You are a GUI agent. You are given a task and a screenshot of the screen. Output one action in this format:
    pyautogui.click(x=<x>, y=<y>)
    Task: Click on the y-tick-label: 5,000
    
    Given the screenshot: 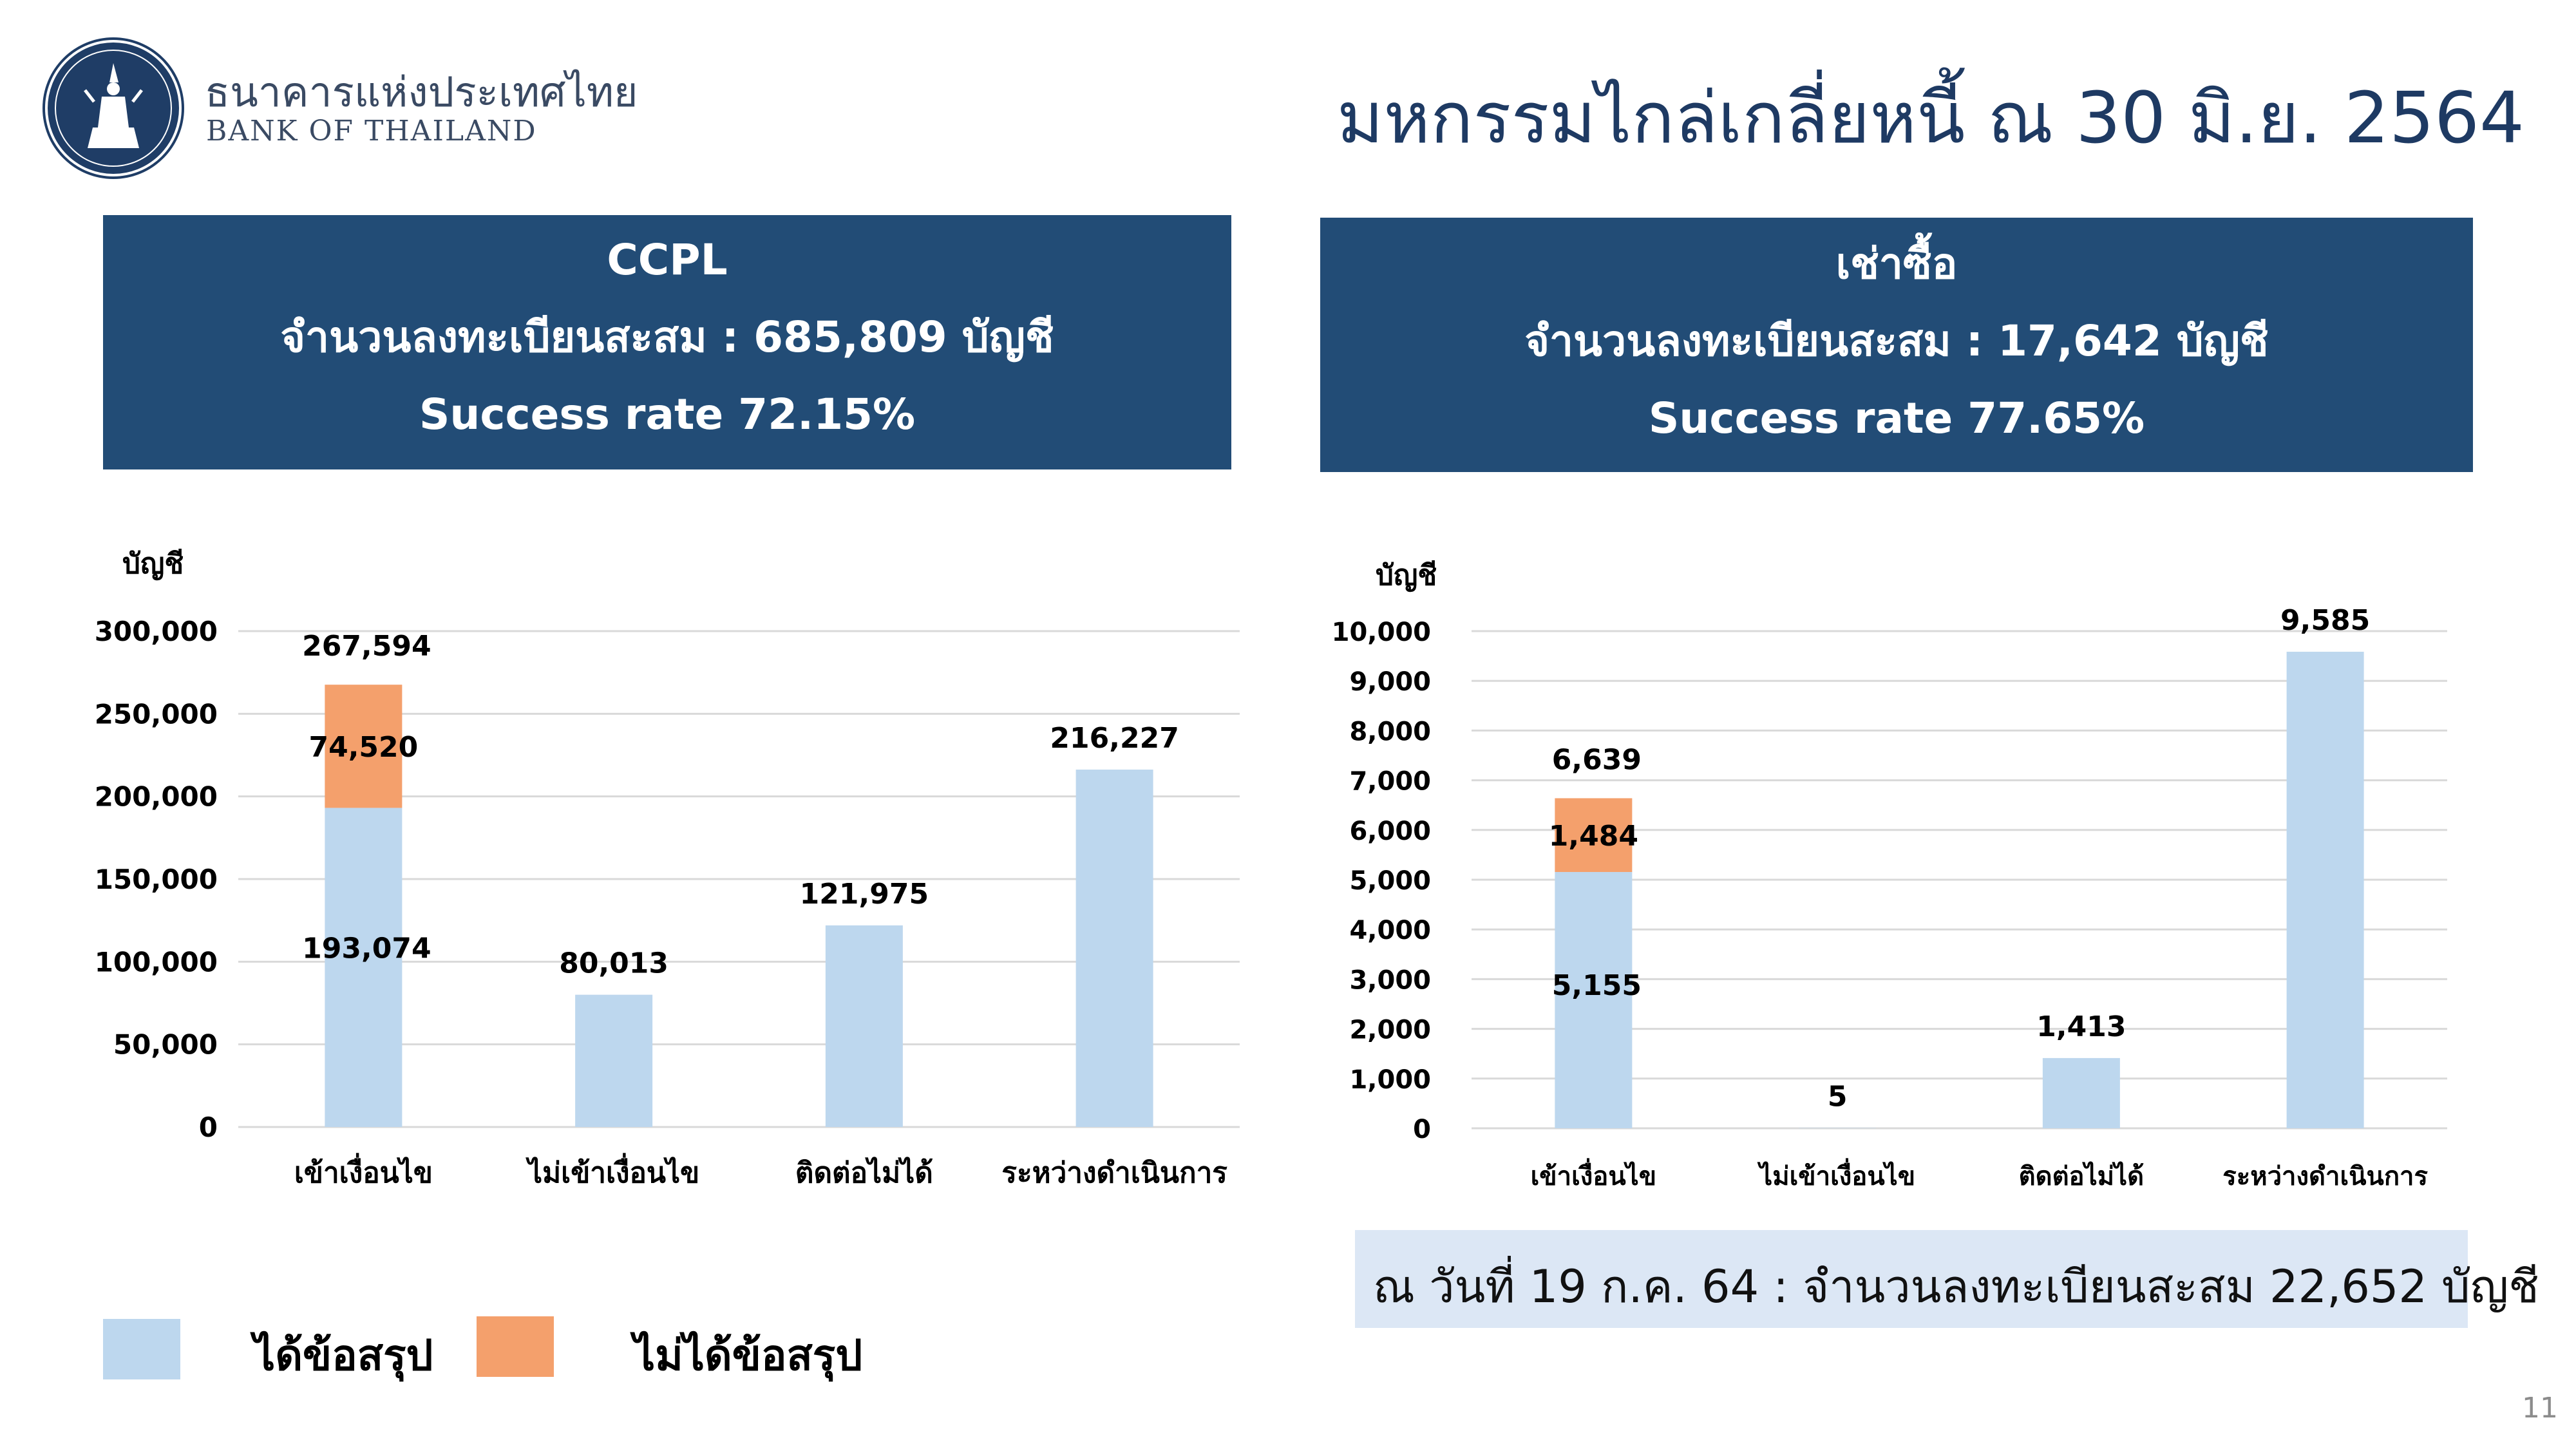 What is the action you would take?
    pyautogui.click(x=1390, y=881)
    